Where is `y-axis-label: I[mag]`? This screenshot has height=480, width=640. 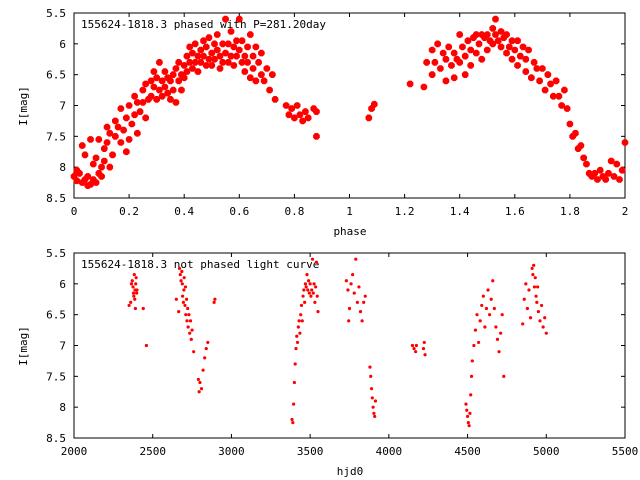 y-axis-label: I[mag] is located at coordinates (23, 346).